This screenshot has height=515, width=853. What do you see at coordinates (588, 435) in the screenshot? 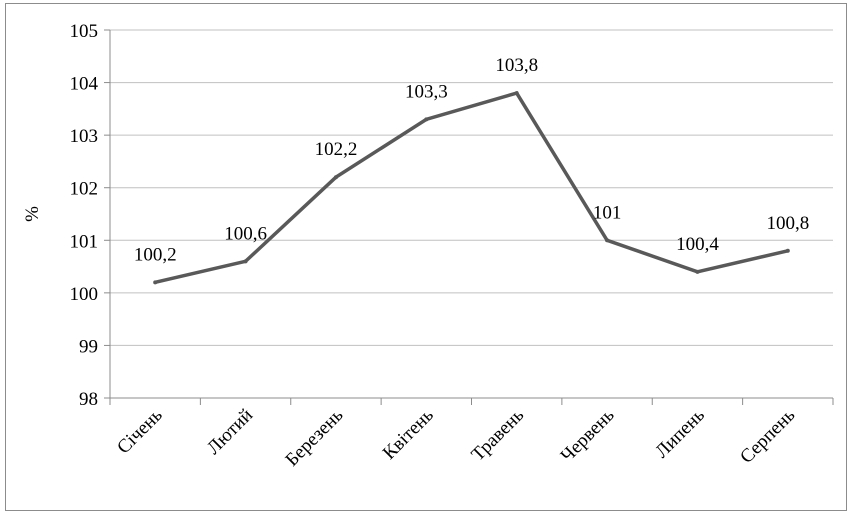
I see `x-tick-label: Червень` at bounding box center [588, 435].